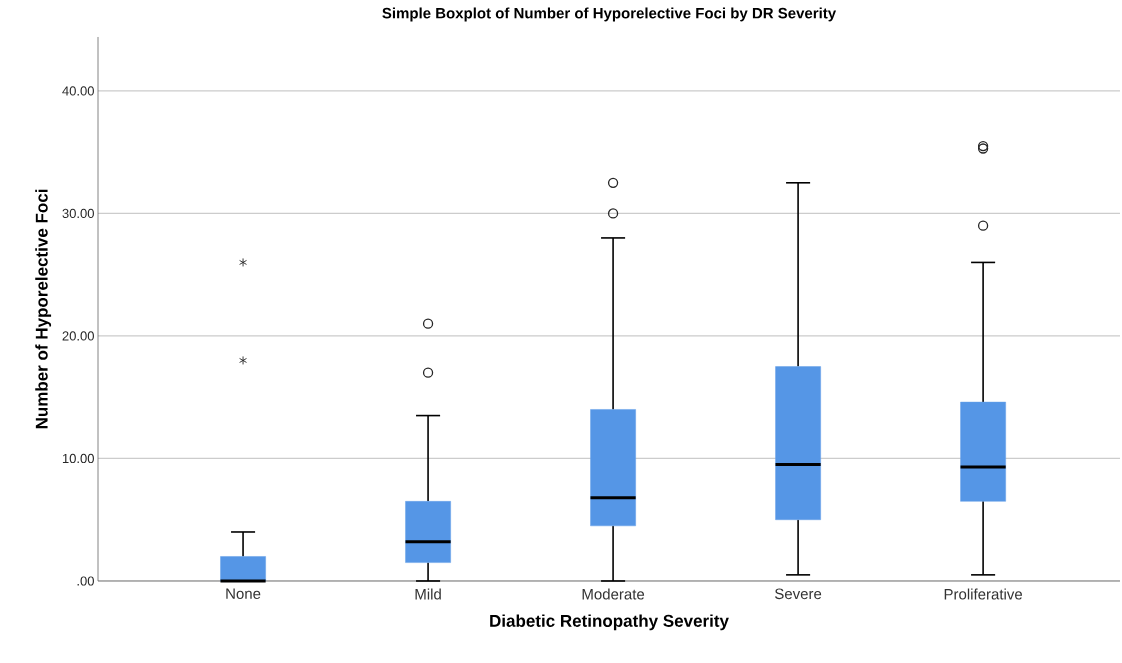  I want to click on y-tick-label: 20.00, so click(78, 336).